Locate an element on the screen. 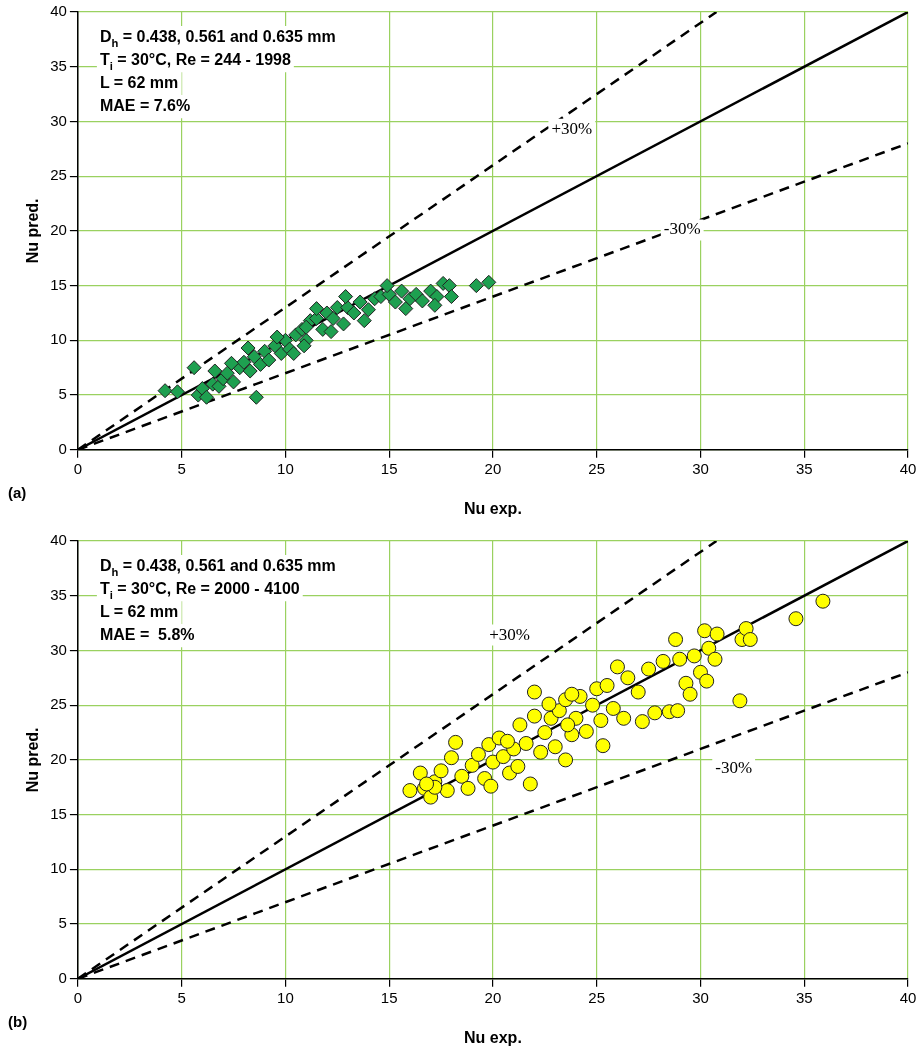  annotation: MAE = 7.6% is located at coordinates (145, 105).